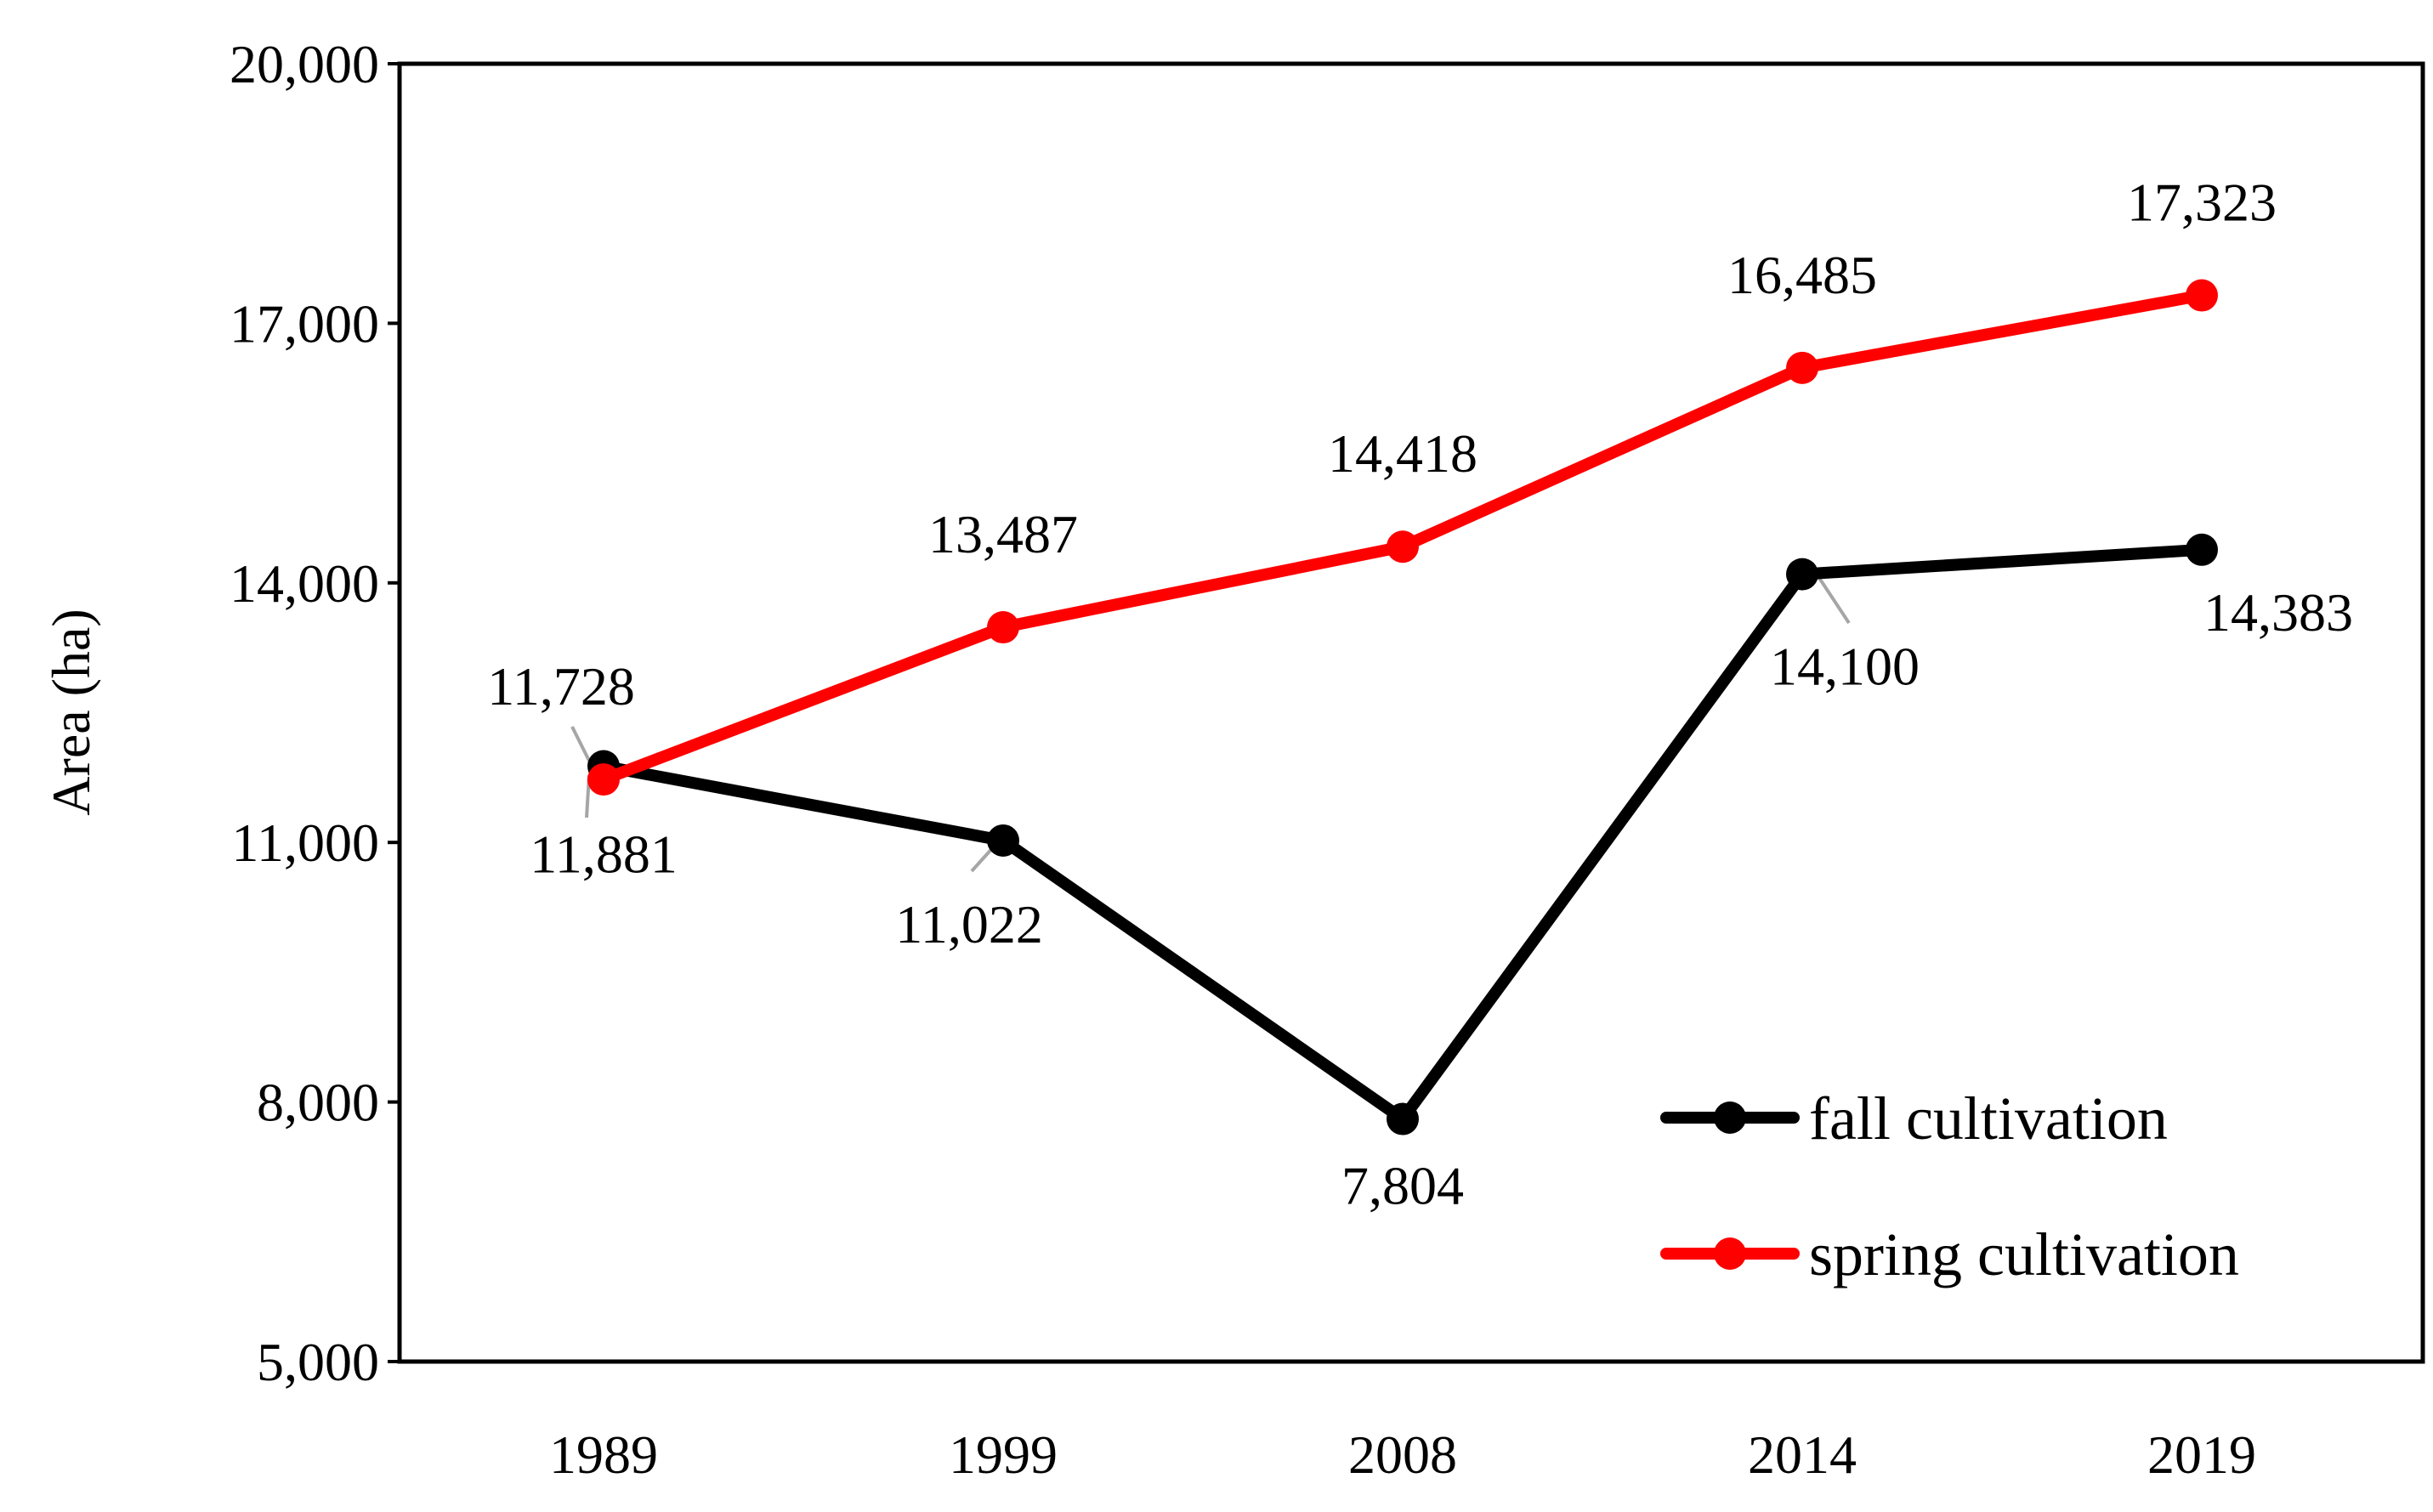  Describe the element at coordinates (1834, 600) in the screenshot. I see `leader-line` at that location.